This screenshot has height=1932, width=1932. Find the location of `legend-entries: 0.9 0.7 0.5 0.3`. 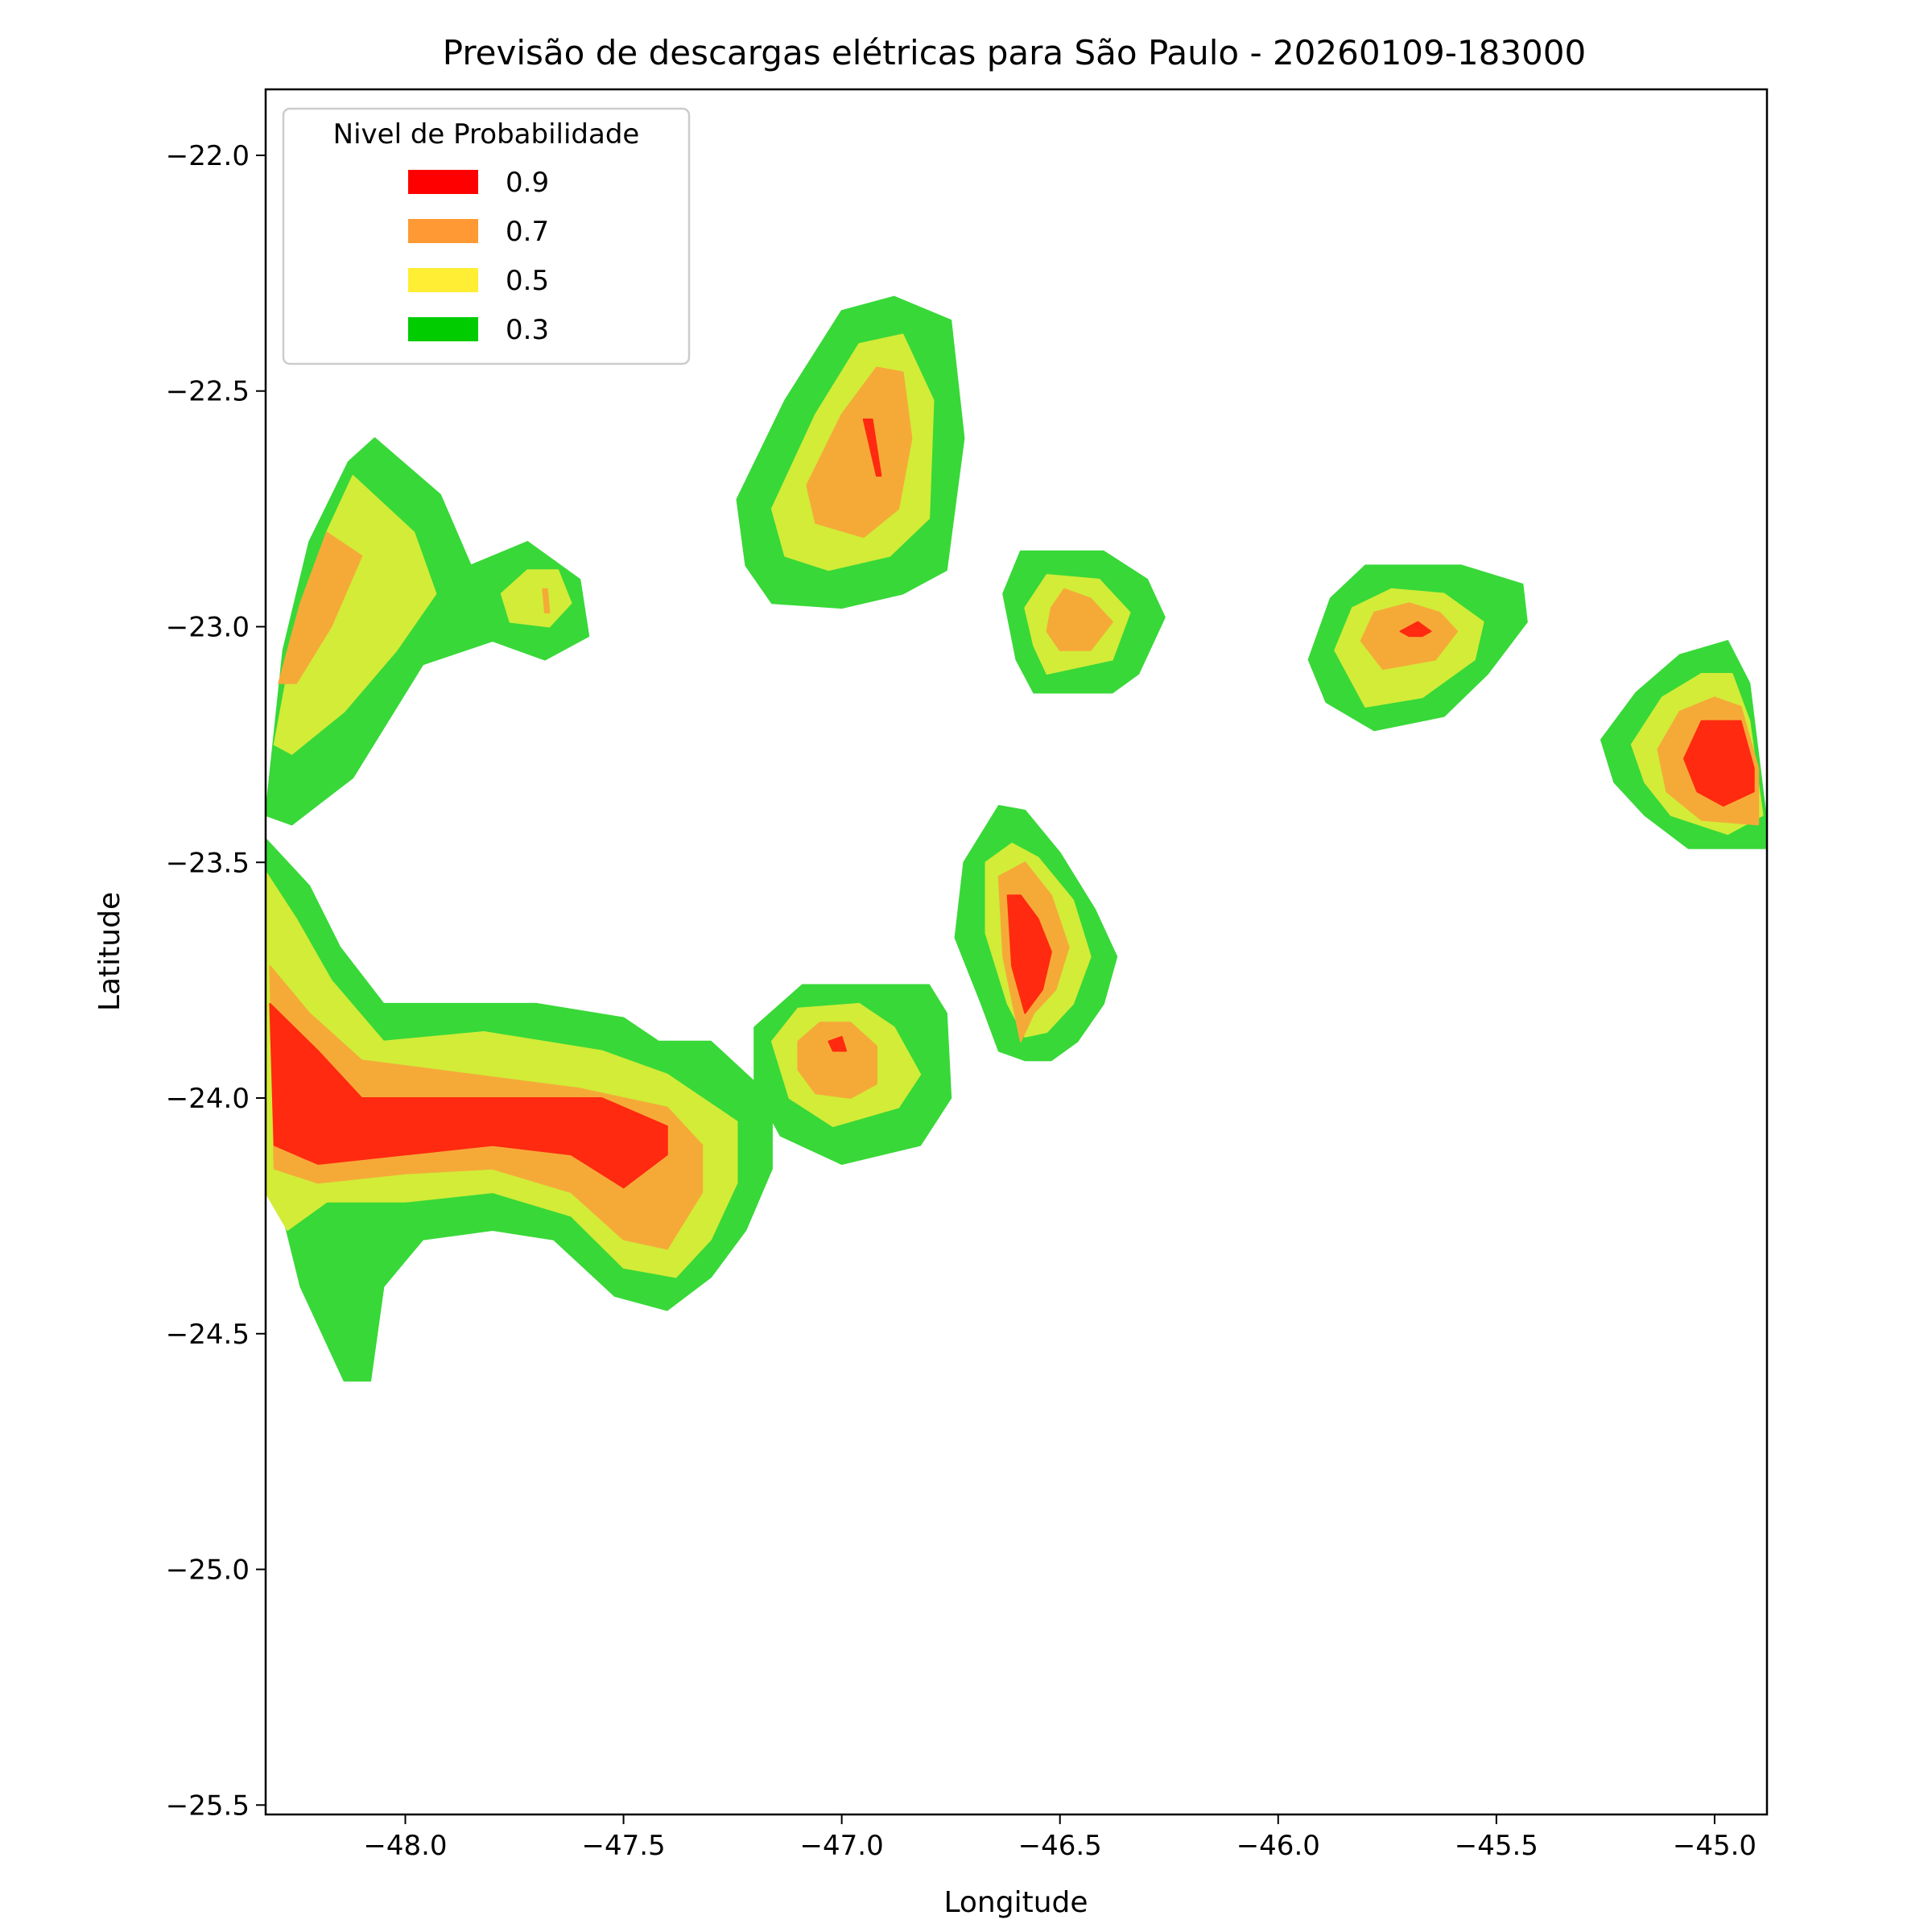

legend-entries: 0.9 0.7 0.5 0.3 is located at coordinates (478, 256).